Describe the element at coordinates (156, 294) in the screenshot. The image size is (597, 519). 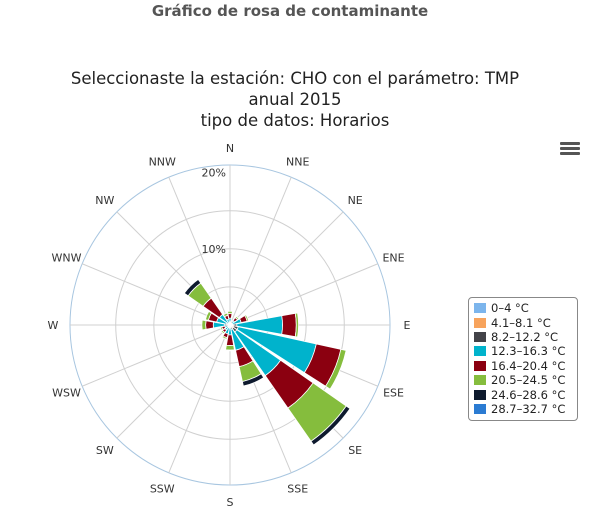
I see `grid-spoke-WNW` at that location.